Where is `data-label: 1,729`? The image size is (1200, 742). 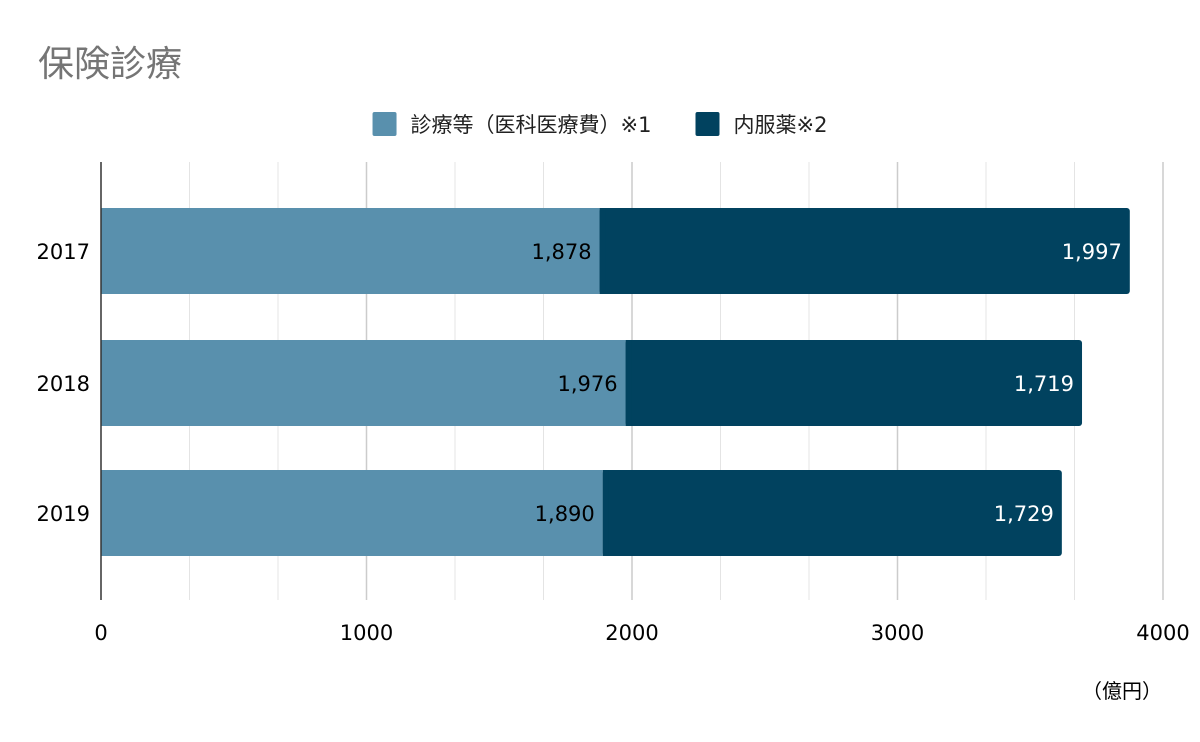 data-label: 1,729 is located at coordinates (1024, 514).